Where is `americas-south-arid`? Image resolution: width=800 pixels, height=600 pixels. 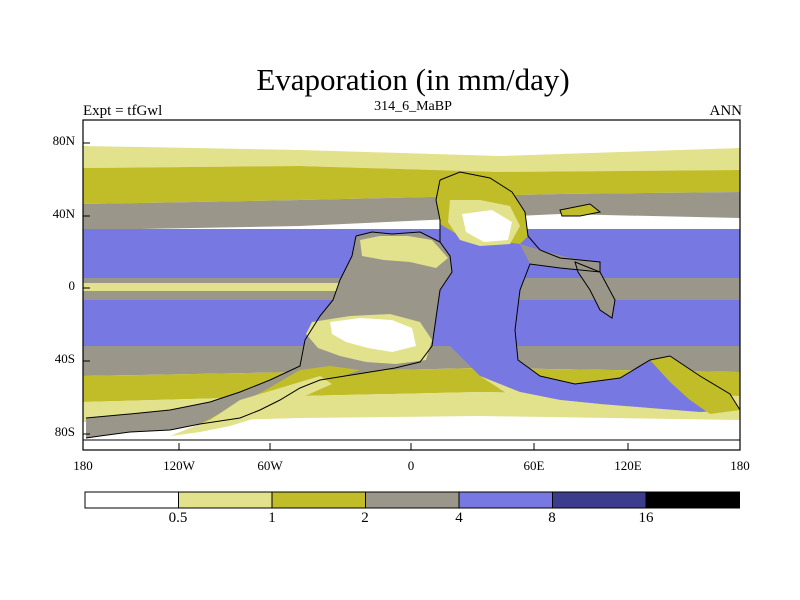 americas-south-arid is located at coordinates (373, 335).